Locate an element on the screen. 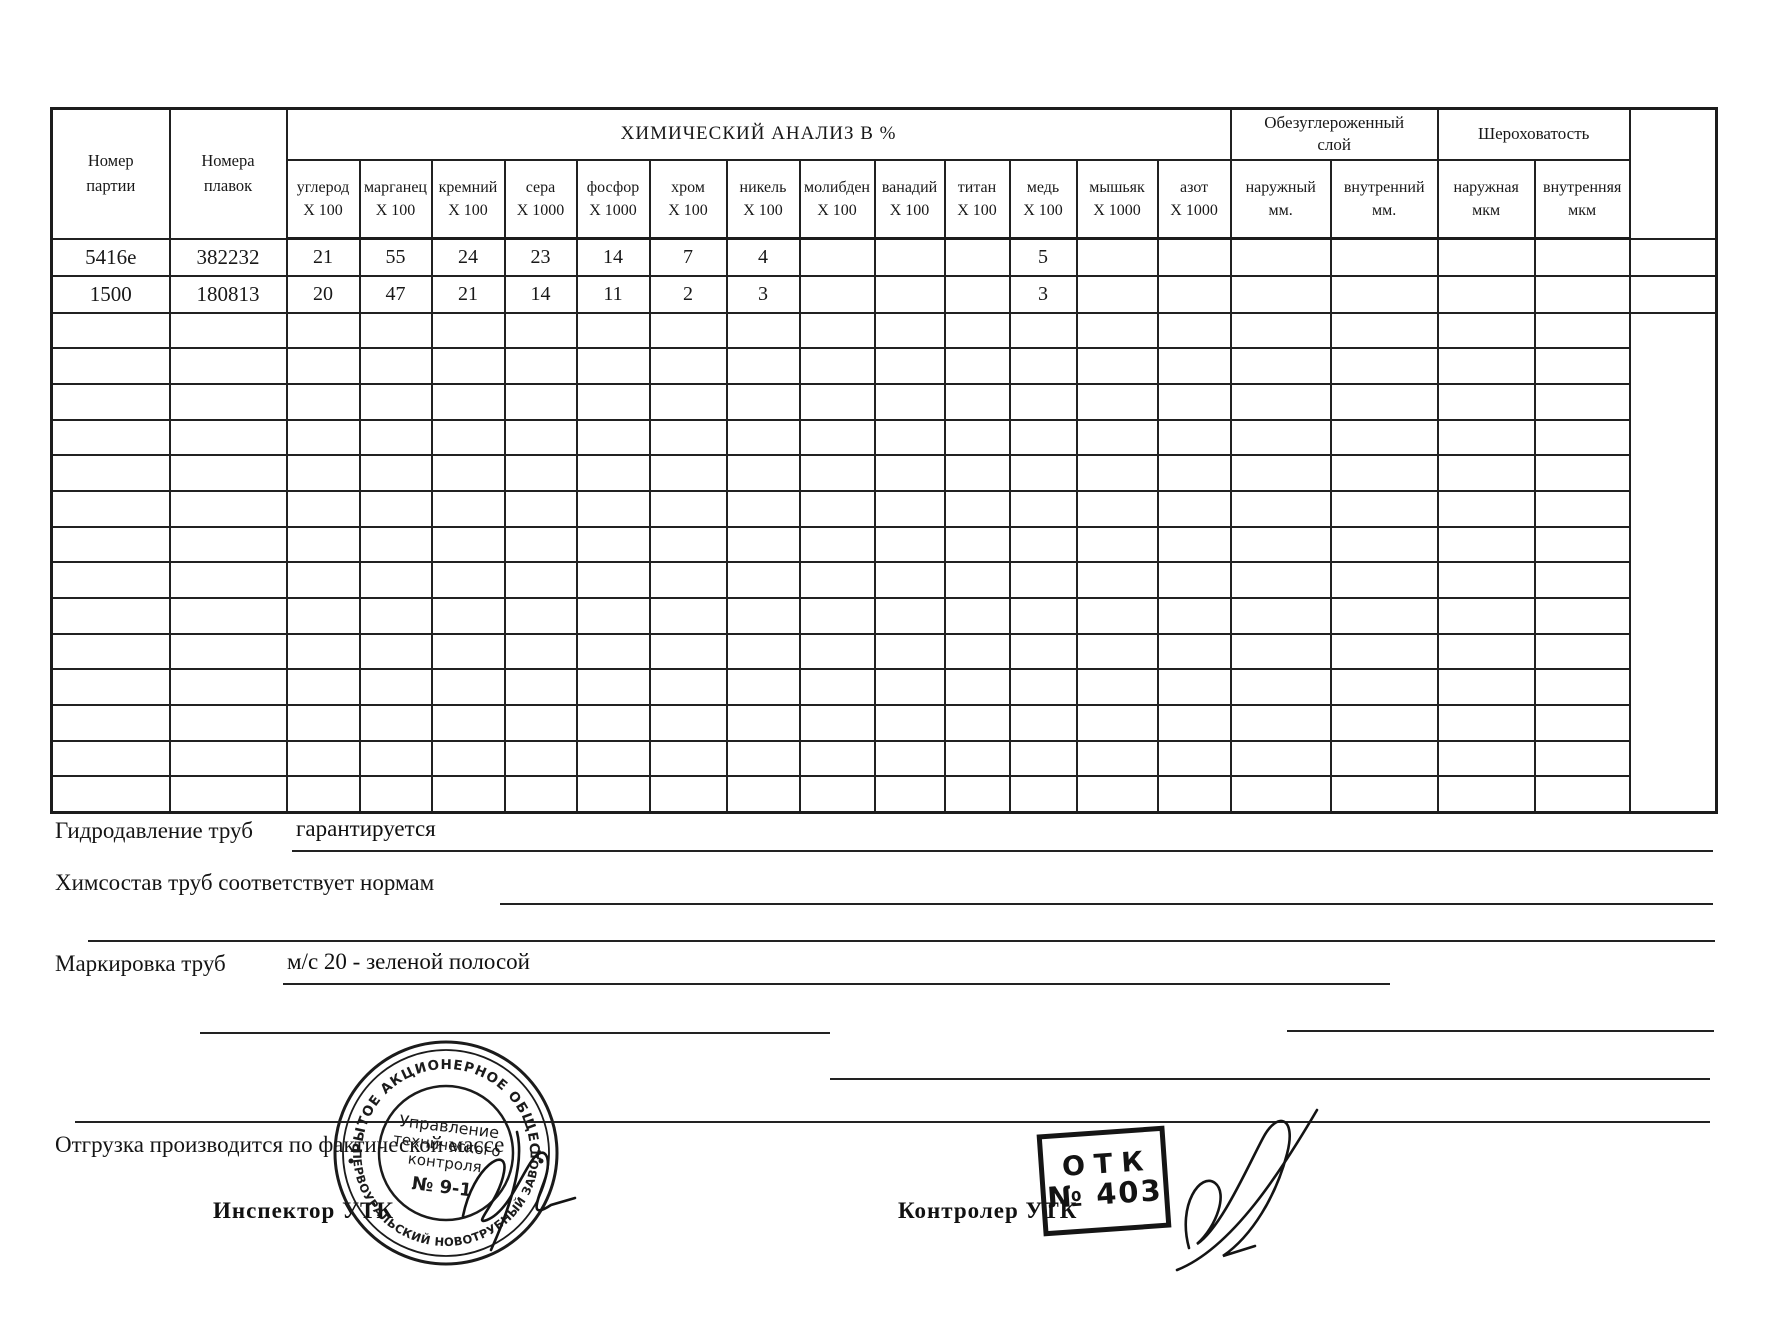 The width and height of the screenshot is (1791, 1331). stamp-inner-ring is located at coordinates (446, 1153).